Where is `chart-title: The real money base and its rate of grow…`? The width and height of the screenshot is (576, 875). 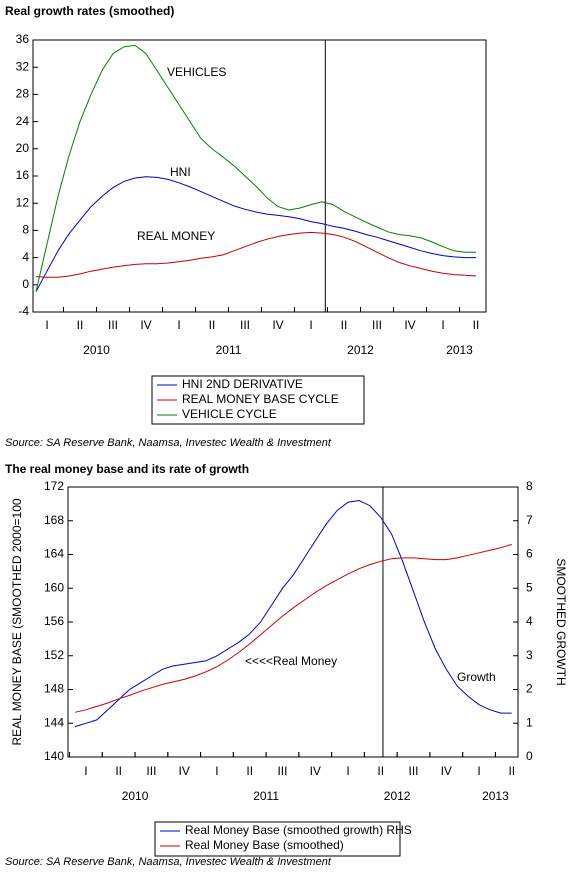
chart-title: The real money base and its rate of grow… is located at coordinates (127, 469).